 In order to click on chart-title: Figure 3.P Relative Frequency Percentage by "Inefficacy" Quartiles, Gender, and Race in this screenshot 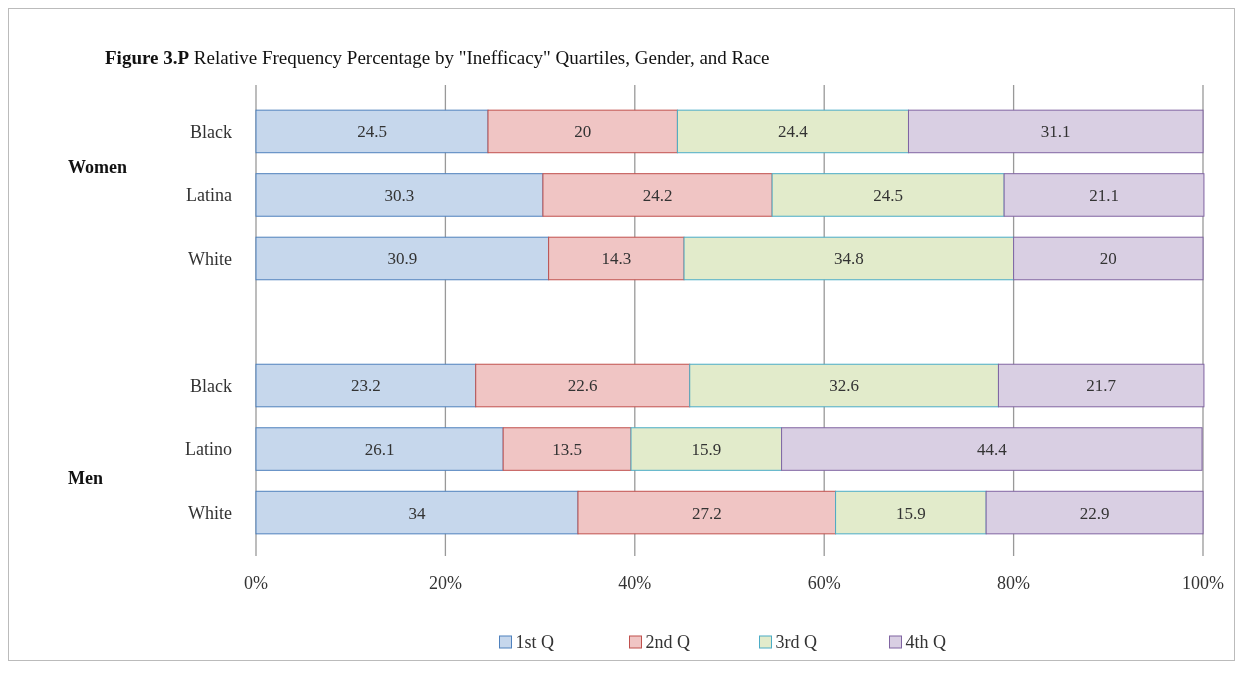, I will do `click(437, 57)`.